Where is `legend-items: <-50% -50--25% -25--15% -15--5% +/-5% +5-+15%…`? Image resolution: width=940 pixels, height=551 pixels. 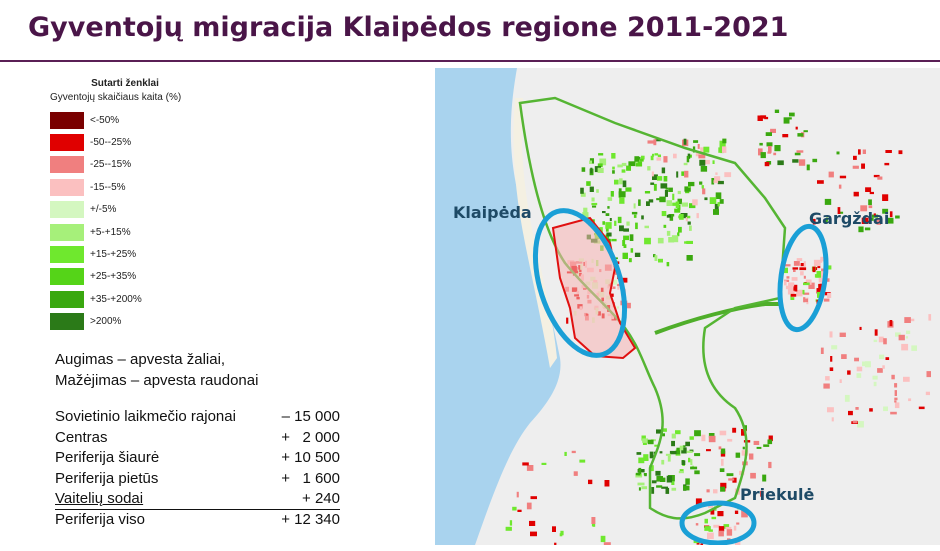
legend-items: <-50% -50--25% -25--15% -15--5% +/-5% +5-+15%… is located at coordinates (150, 221).